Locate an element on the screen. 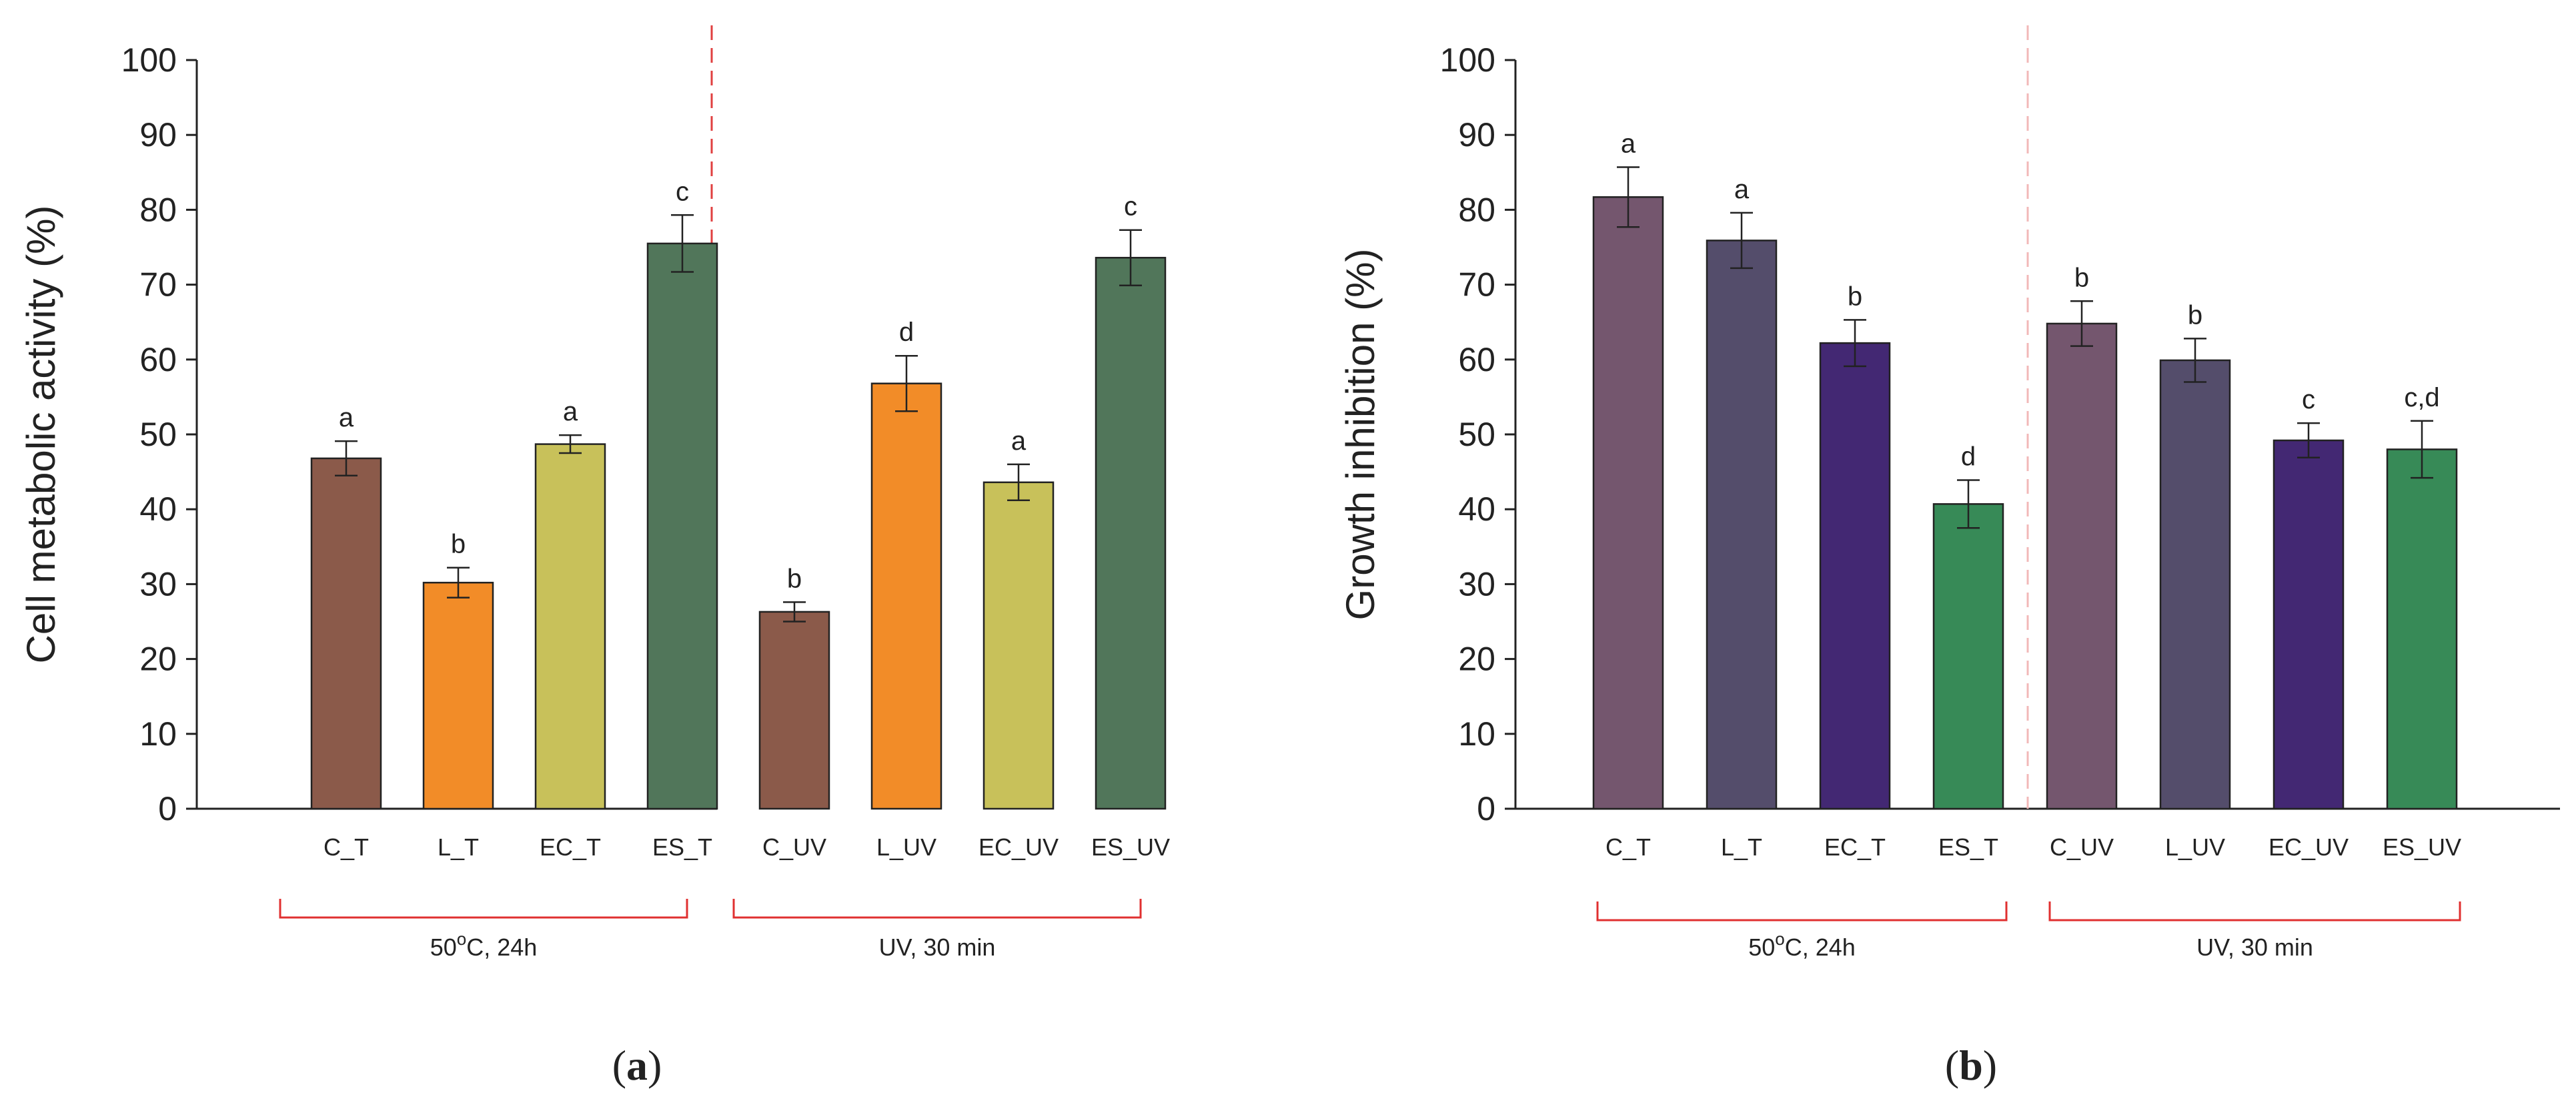 Image resolution: width=2576 pixels, height=1107 pixels. panel-label-letter: b is located at coordinates (1971, 1065).